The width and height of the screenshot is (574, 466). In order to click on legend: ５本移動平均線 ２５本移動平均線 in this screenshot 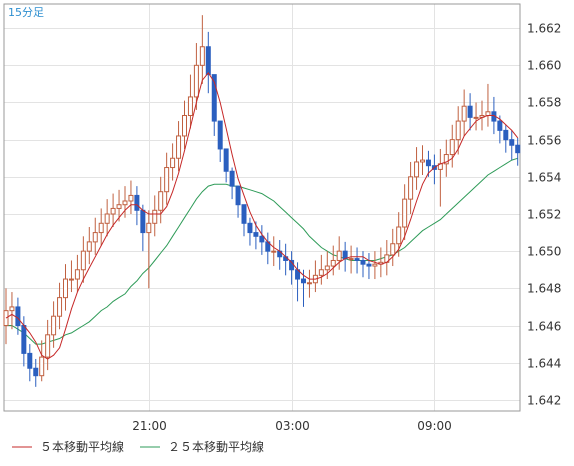, I will do `click(138, 446)`.